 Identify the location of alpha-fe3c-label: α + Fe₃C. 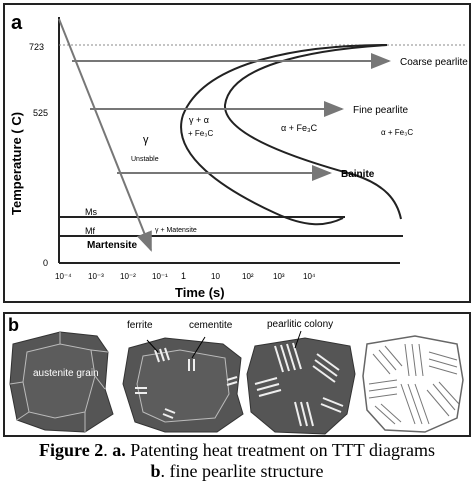
(299, 128).